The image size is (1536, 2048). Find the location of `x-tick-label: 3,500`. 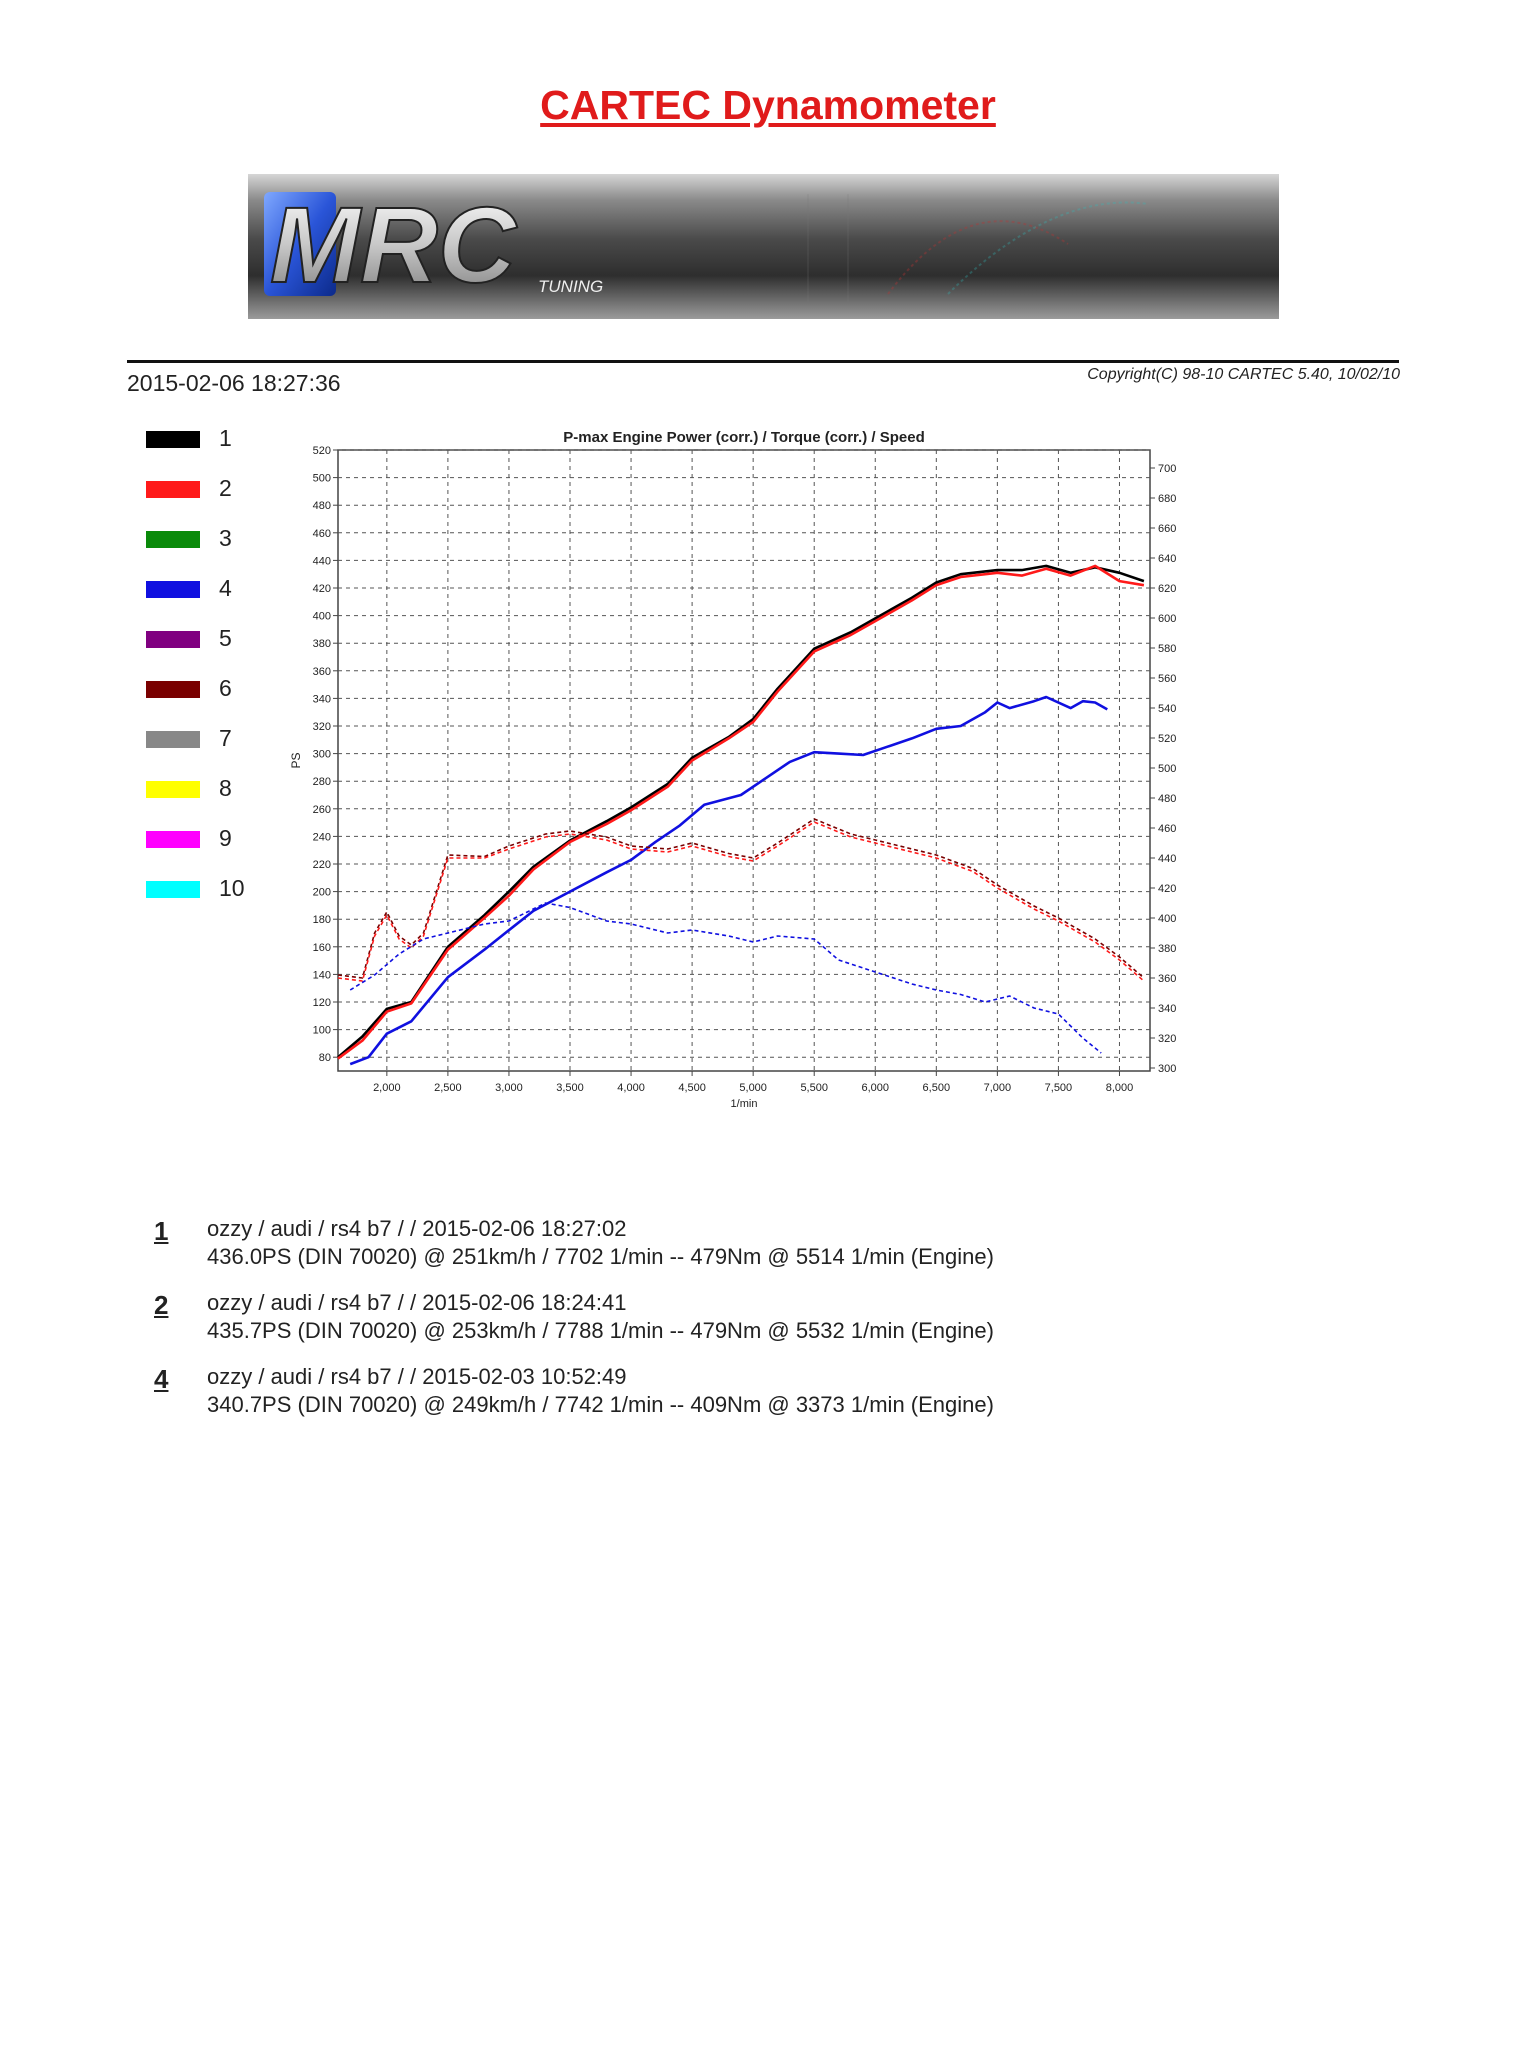

x-tick-label: 3,500 is located at coordinates (570, 1088).